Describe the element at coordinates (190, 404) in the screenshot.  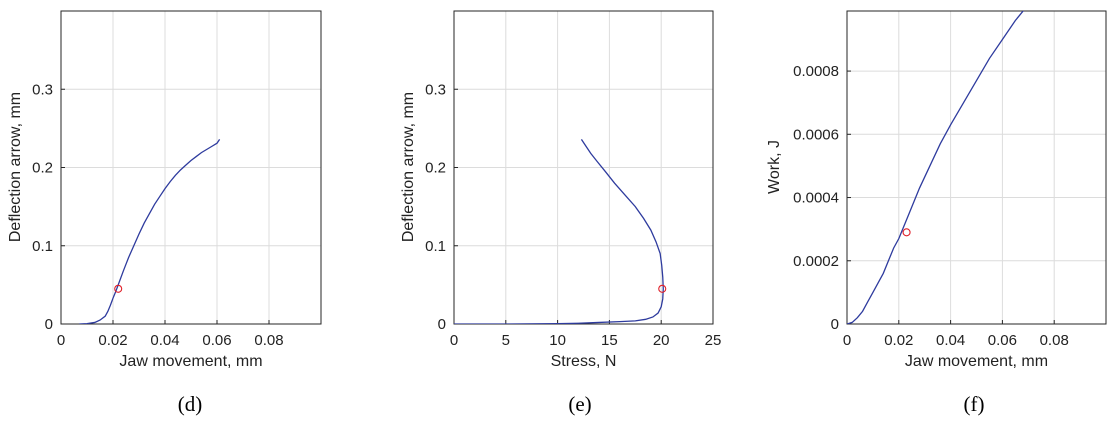
I see `caption-d: (d)` at that location.